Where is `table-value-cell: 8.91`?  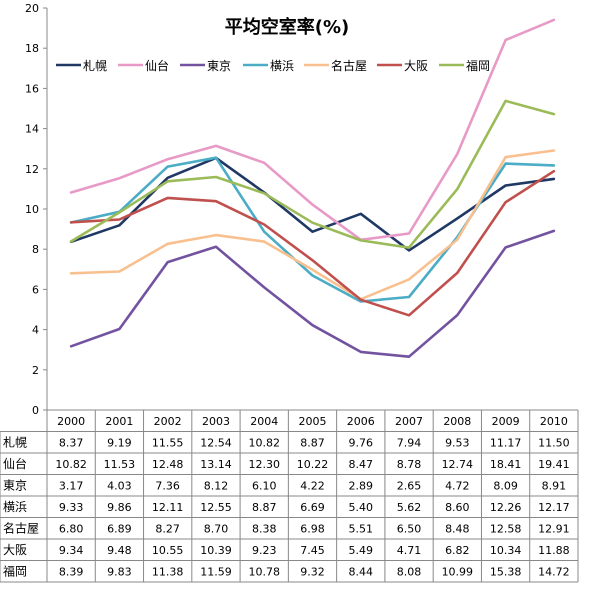 table-value-cell: 8.91 is located at coordinates (554, 485).